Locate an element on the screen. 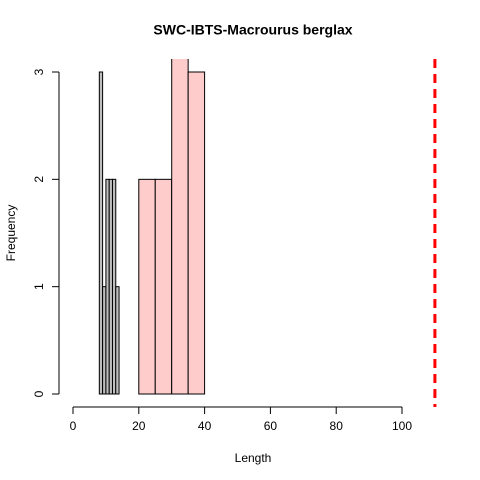 The width and height of the screenshot is (480, 480). x-tick-label: 40 is located at coordinates (205, 426).